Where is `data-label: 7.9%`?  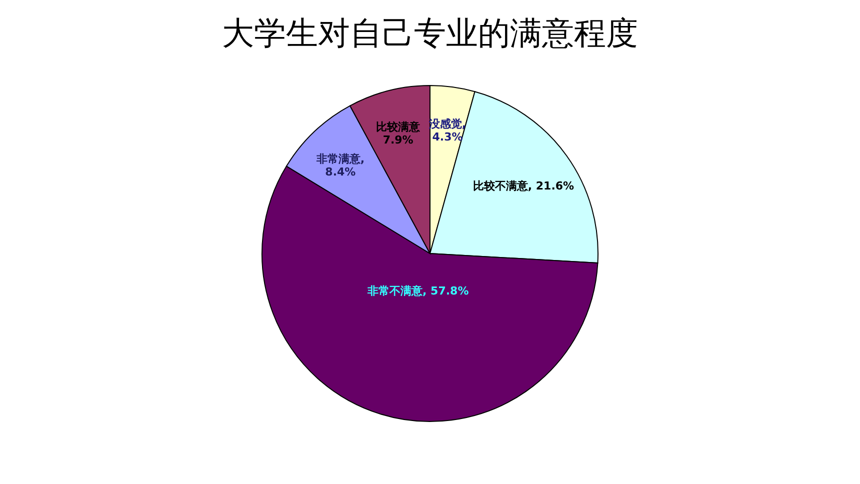 data-label: 7.9% is located at coordinates (398, 139).